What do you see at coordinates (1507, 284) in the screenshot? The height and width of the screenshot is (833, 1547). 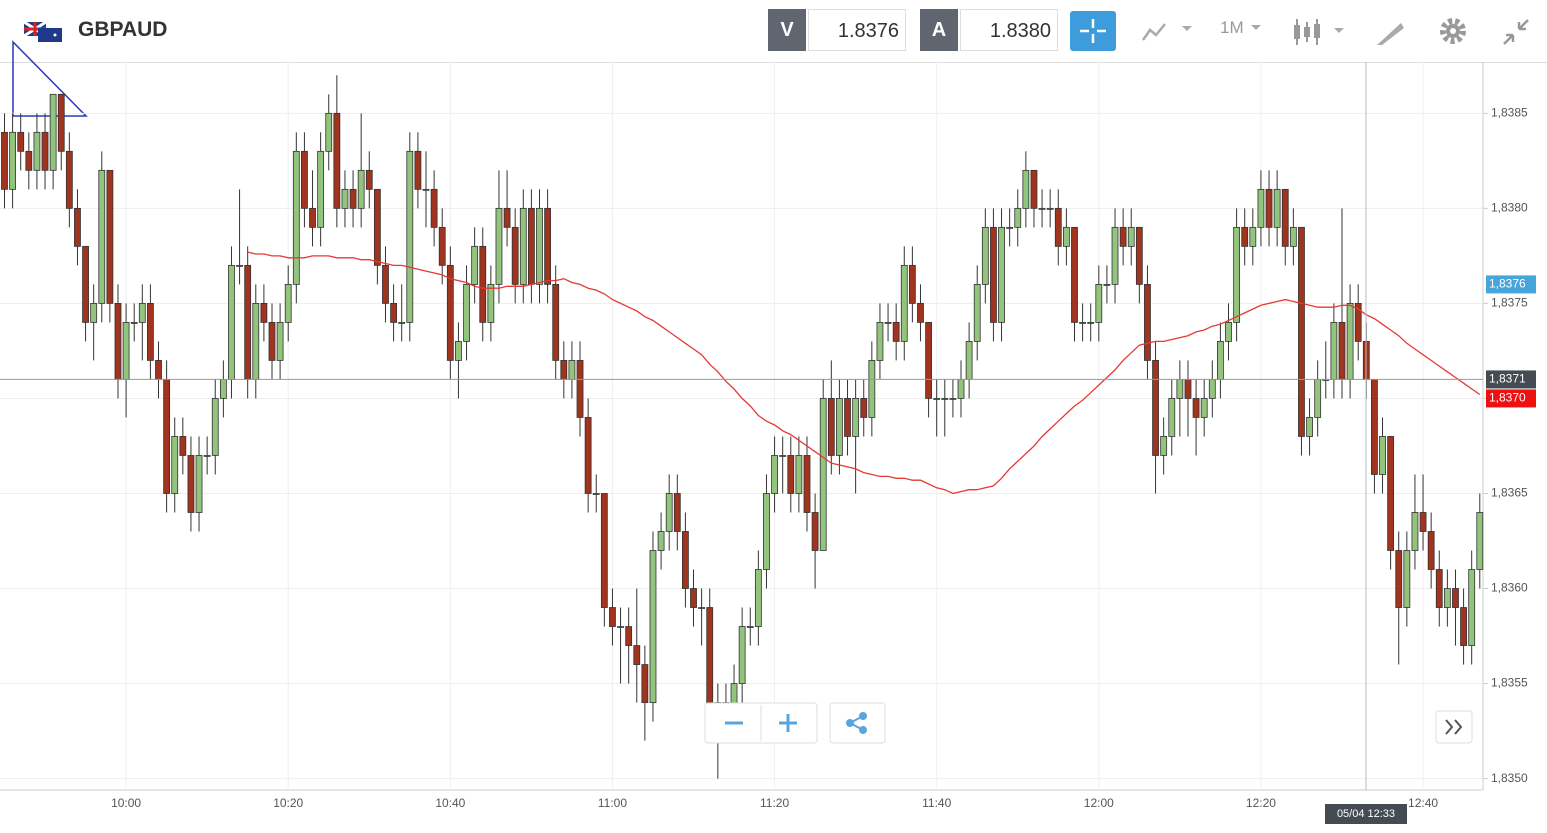 I see `last-price-label: 1,8376` at bounding box center [1507, 284].